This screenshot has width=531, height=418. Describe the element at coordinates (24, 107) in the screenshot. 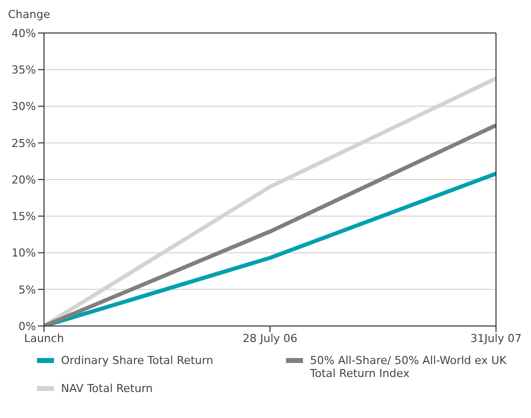

I see `y-tick-label: 30%` at that location.